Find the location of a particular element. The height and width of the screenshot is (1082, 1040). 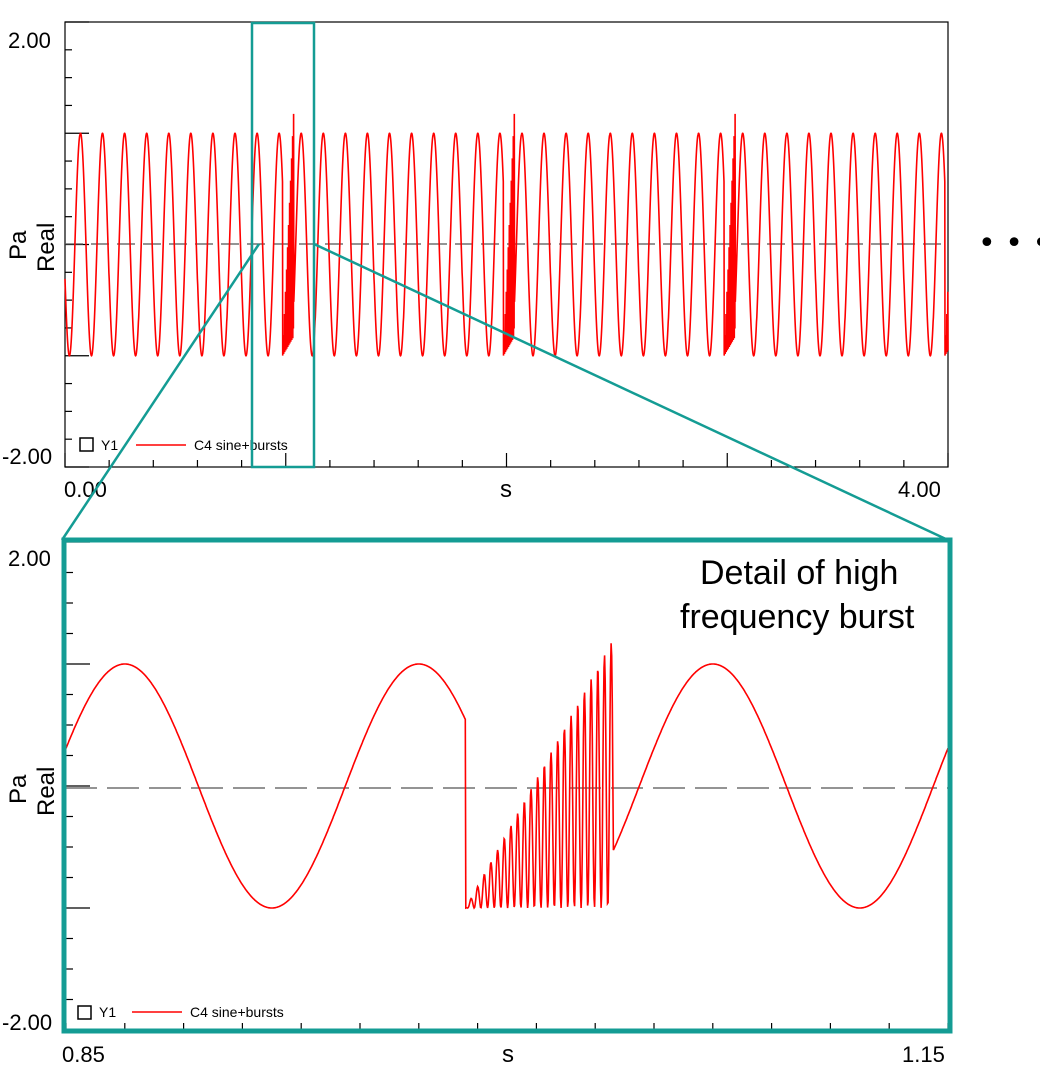

top-ytick-min: -2.00 is located at coordinates (27, 456).